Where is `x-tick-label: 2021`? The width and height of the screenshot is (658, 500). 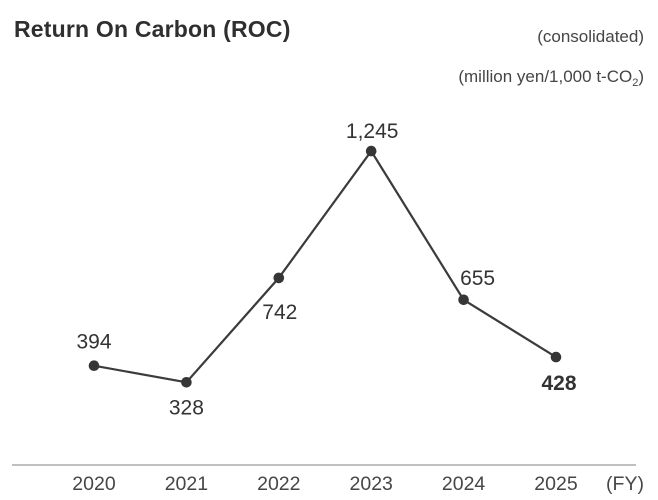 x-tick-label: 2021 is located at coordinates (186, 484).